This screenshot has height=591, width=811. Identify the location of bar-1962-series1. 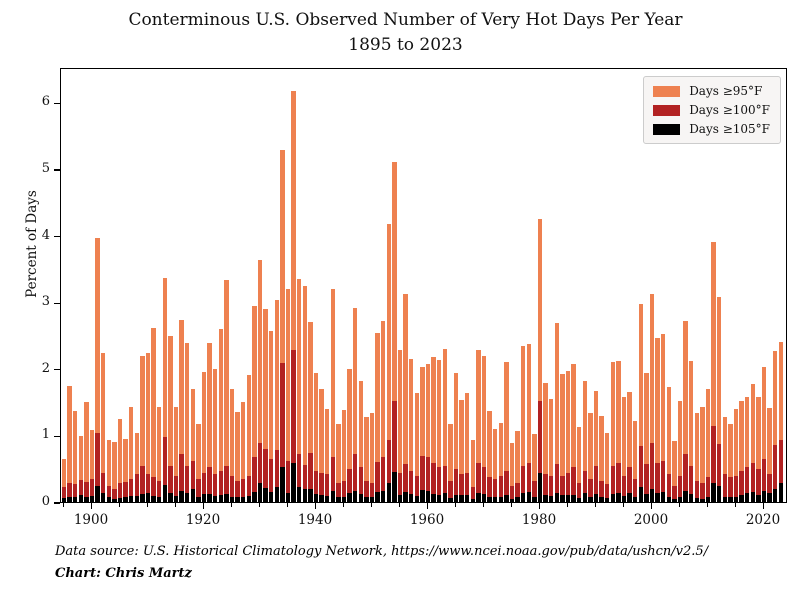
(439, 484).